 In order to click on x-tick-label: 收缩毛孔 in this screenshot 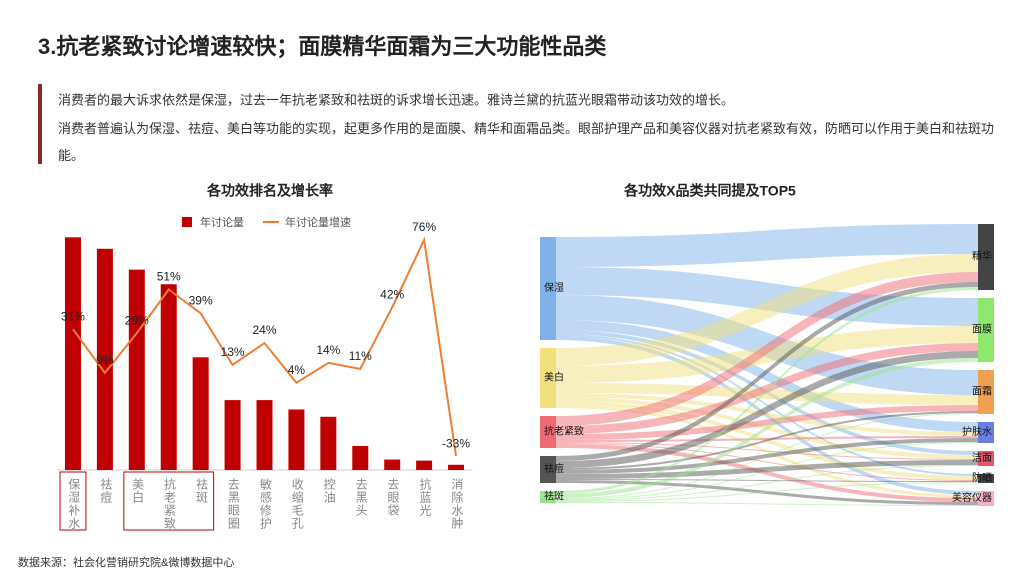, I will do `click(297, 504)`.